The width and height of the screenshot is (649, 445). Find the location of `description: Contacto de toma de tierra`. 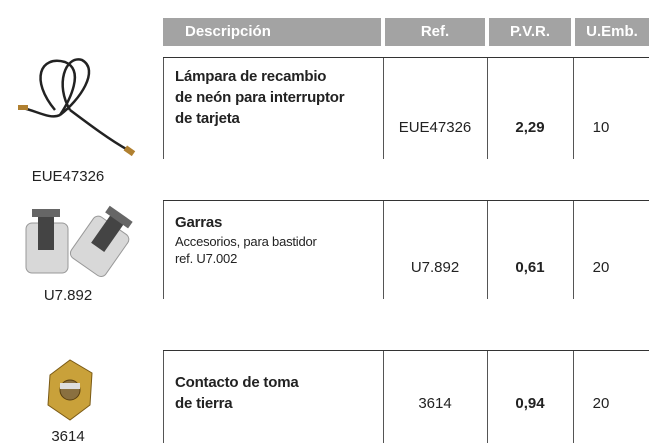

description: Contacto de toma de tierra is located at coordinates (237, 393).